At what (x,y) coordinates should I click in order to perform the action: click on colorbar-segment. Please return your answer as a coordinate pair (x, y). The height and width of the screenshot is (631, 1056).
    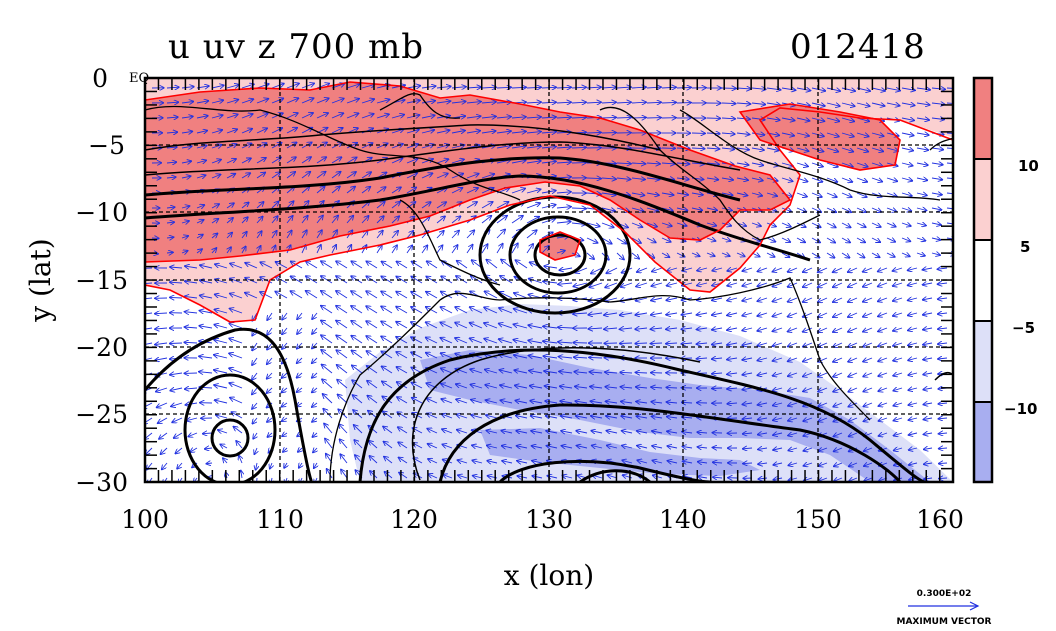
    Looking at the image, I should click on (983, 118).